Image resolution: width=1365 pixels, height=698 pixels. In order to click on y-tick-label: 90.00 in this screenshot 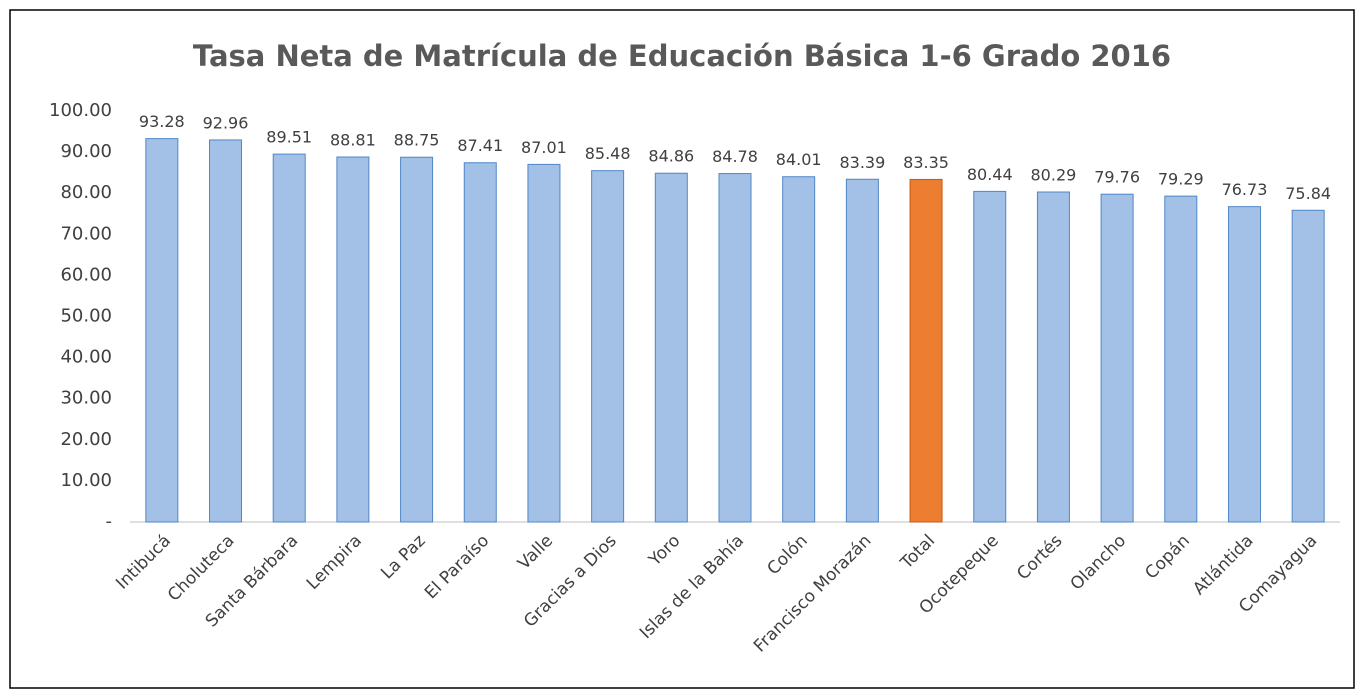, I will do `click(86, 151)`.